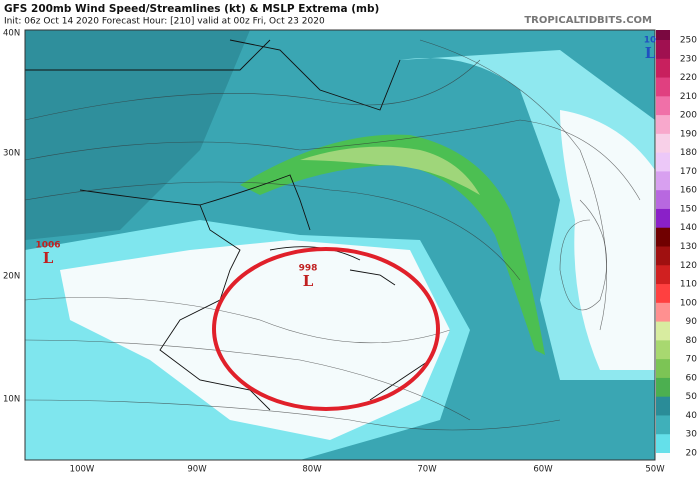 Image resolution: width=700 pixels, height=486 pixels. I want to click on lon-label: 90W, so click(197, 470).